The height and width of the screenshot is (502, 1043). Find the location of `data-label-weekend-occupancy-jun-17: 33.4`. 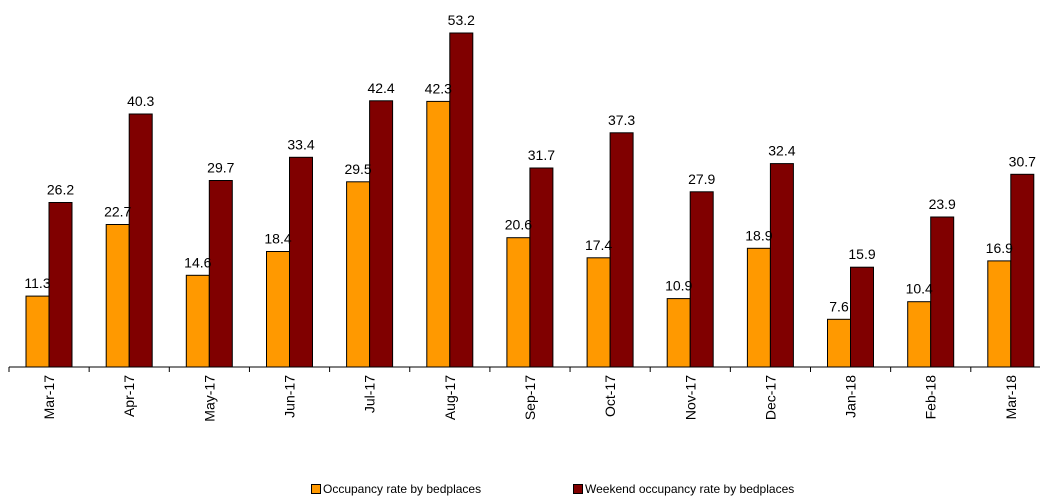

data-label-weekend-occupancy-jun-17: 33.4 is located at coordinates (300, 144).